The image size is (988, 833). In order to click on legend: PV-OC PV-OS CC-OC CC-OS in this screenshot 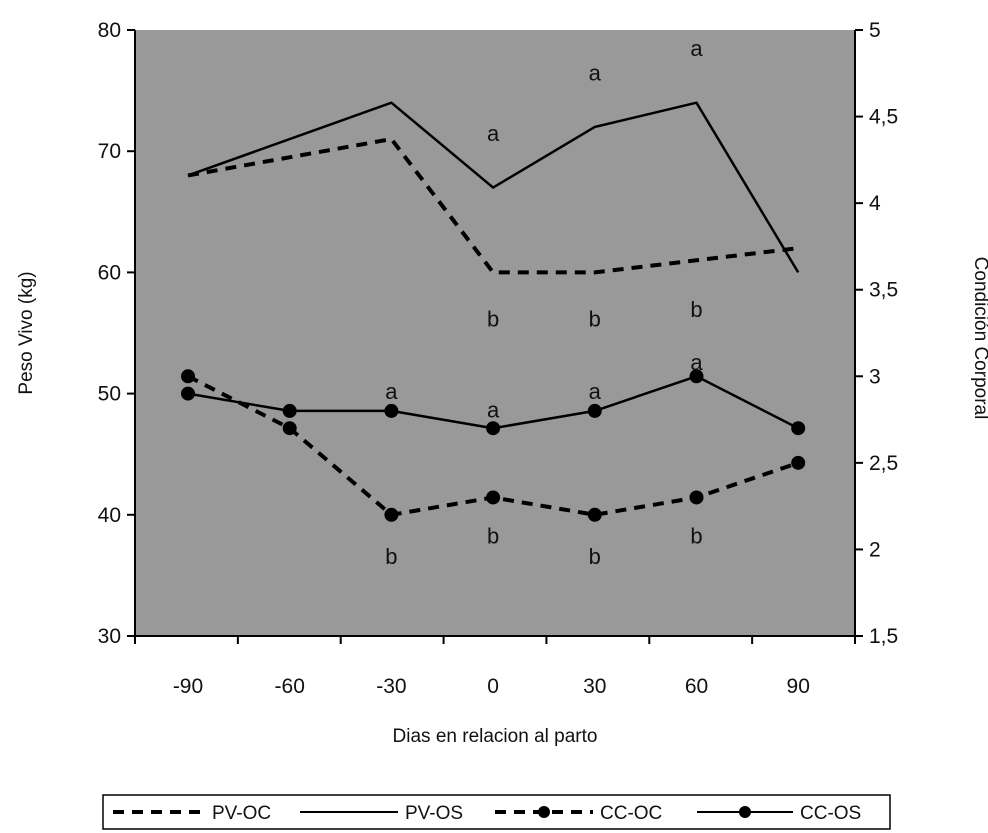, I will do `click(496, 812)`.